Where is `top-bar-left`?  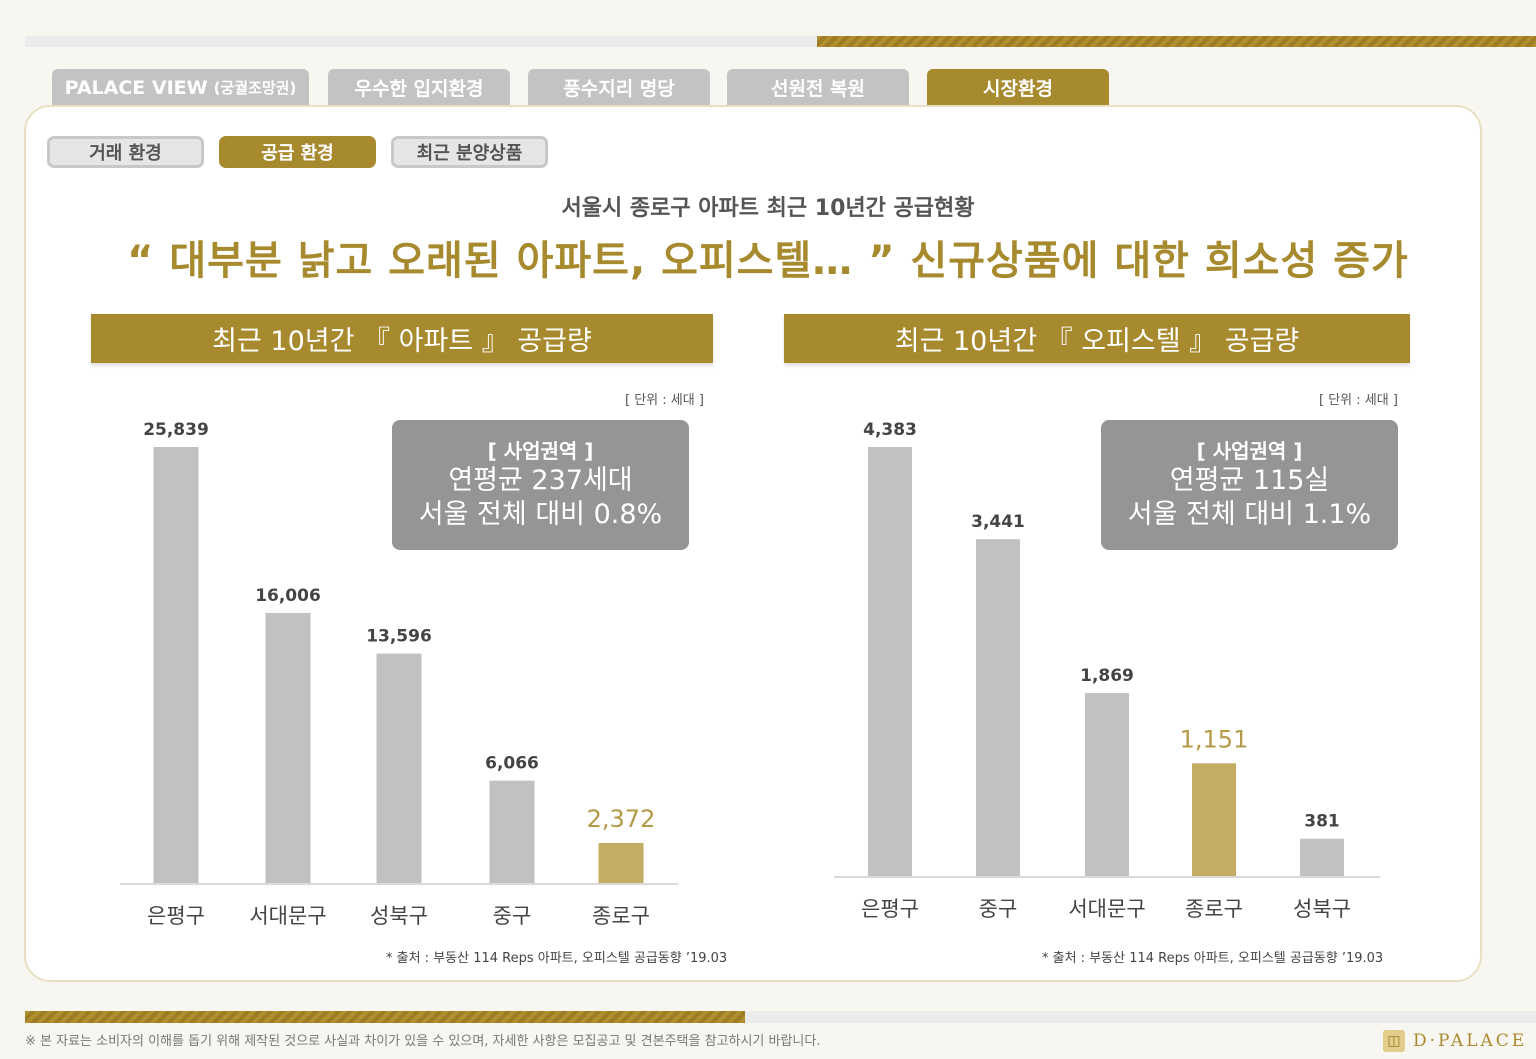
top-bar-left is located at coordinates (422, 41).